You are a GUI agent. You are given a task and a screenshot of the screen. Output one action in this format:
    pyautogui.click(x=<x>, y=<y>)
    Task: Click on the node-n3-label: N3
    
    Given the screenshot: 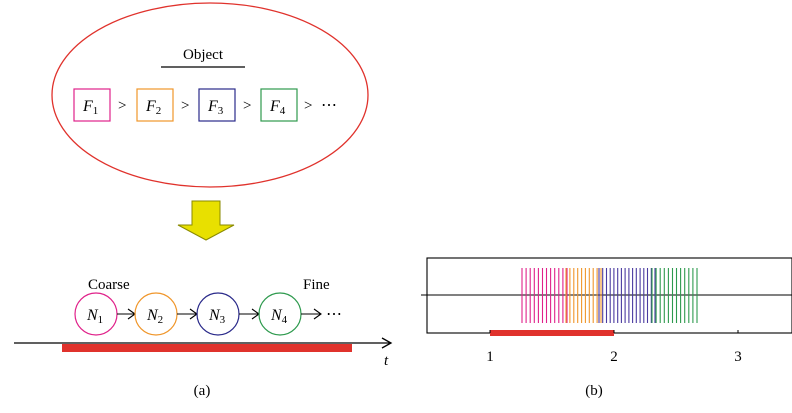 What is the action you would take?
    pyautogui.click(x=217, y=316)
    